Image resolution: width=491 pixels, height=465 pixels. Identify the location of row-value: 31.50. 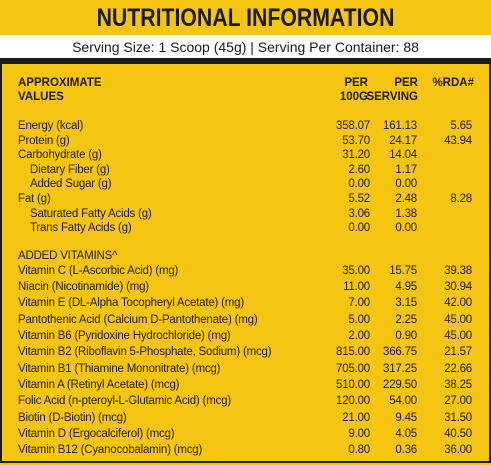
(458, 417).